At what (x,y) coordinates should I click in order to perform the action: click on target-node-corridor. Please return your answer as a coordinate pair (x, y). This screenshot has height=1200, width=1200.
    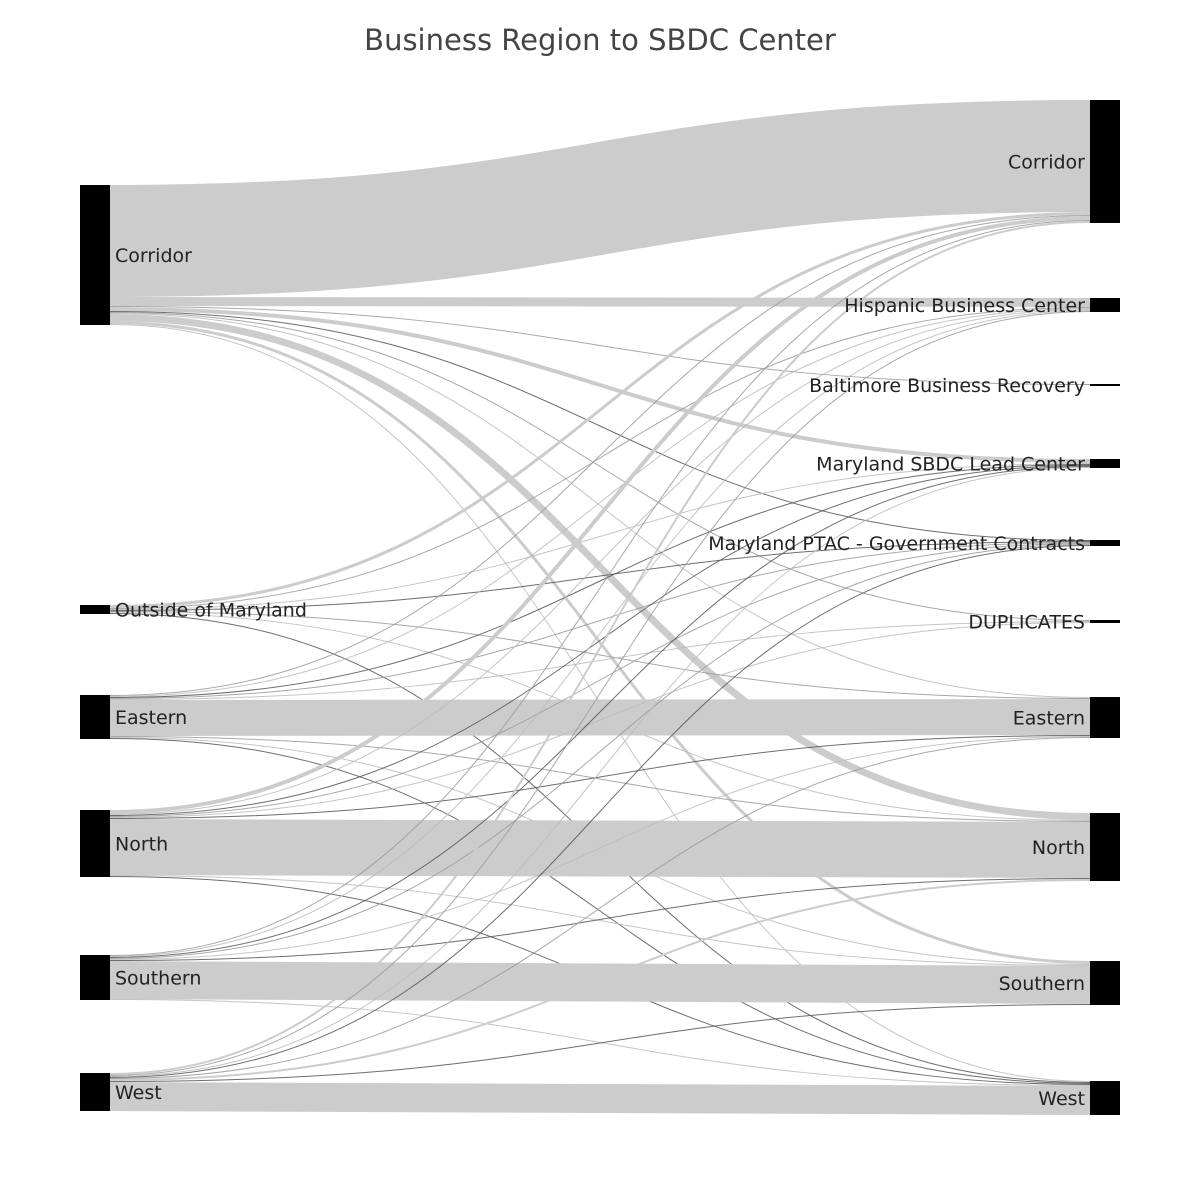
    Looking at the image, I should click on (1105, 161).